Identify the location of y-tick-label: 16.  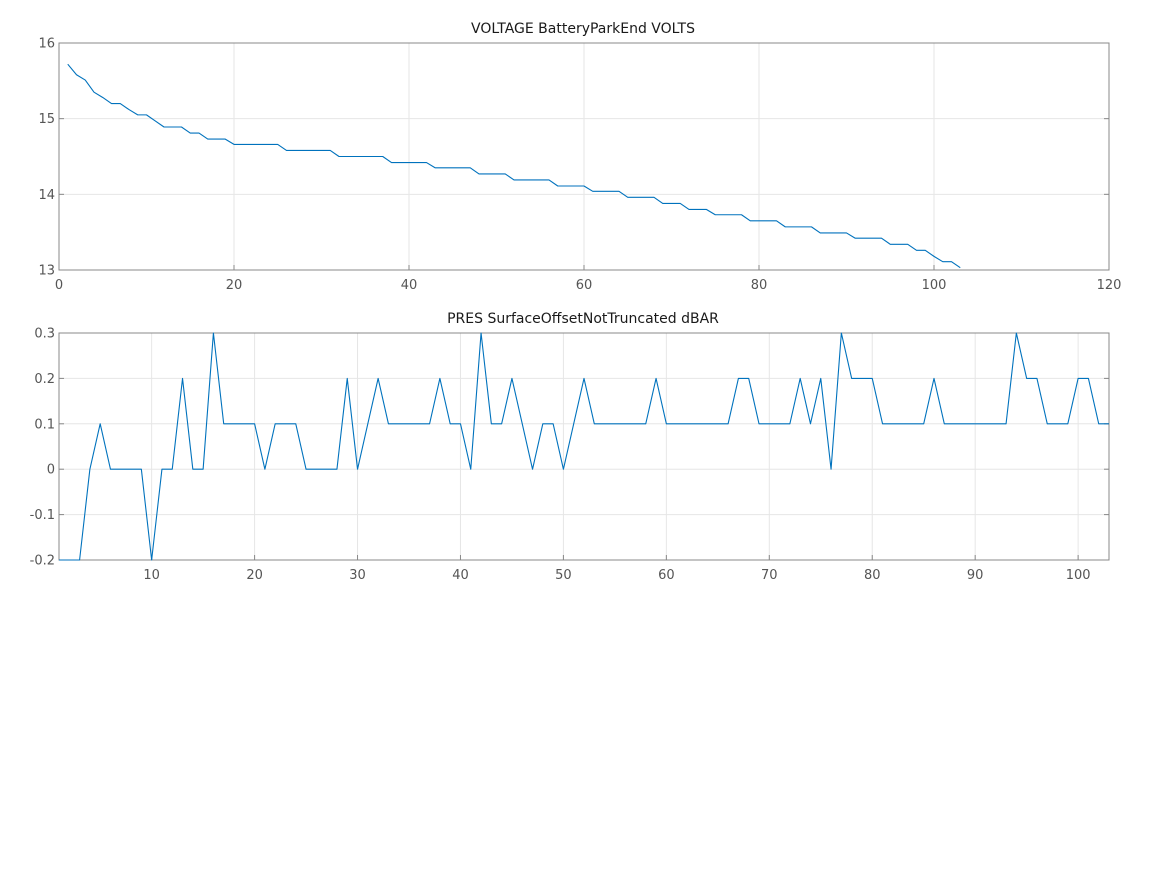
(46, 44).